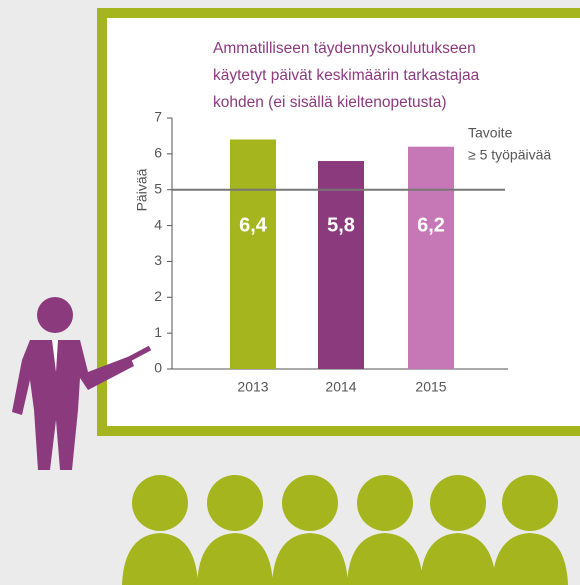 This screenshot has width=580, height=585. I want to click on chart-title: kohden (ei sisällä kieltenopetusta), so click(330, 102).